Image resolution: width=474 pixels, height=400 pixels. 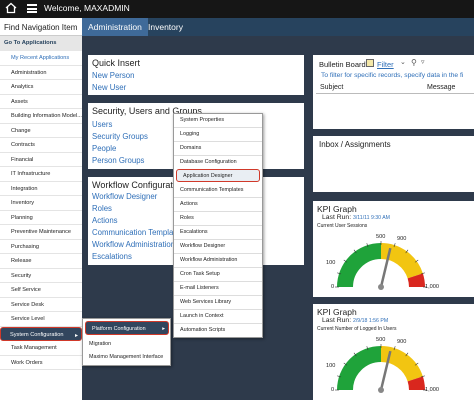 I want to click on tab-inventory: Inventory, so click(x=165, y=27).